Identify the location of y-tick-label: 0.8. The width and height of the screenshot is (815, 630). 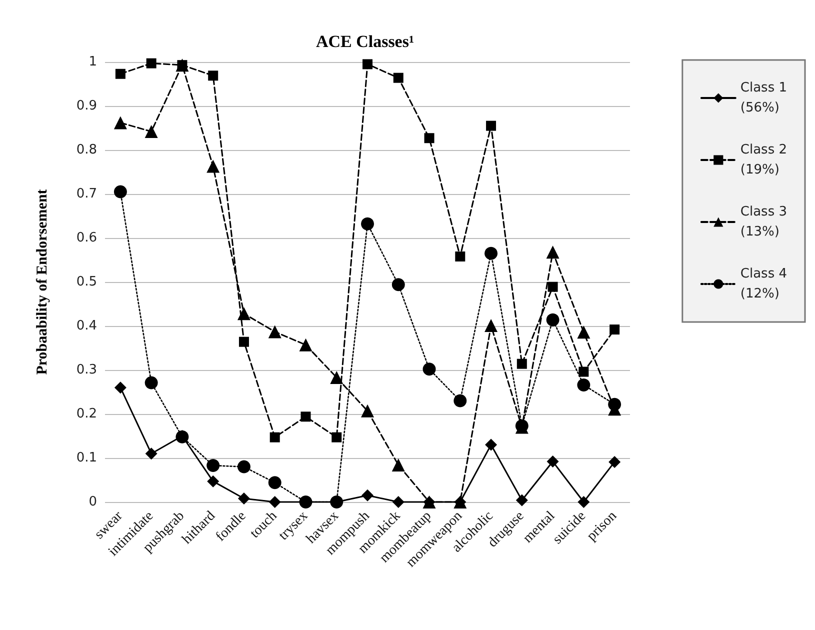
(86, 150).